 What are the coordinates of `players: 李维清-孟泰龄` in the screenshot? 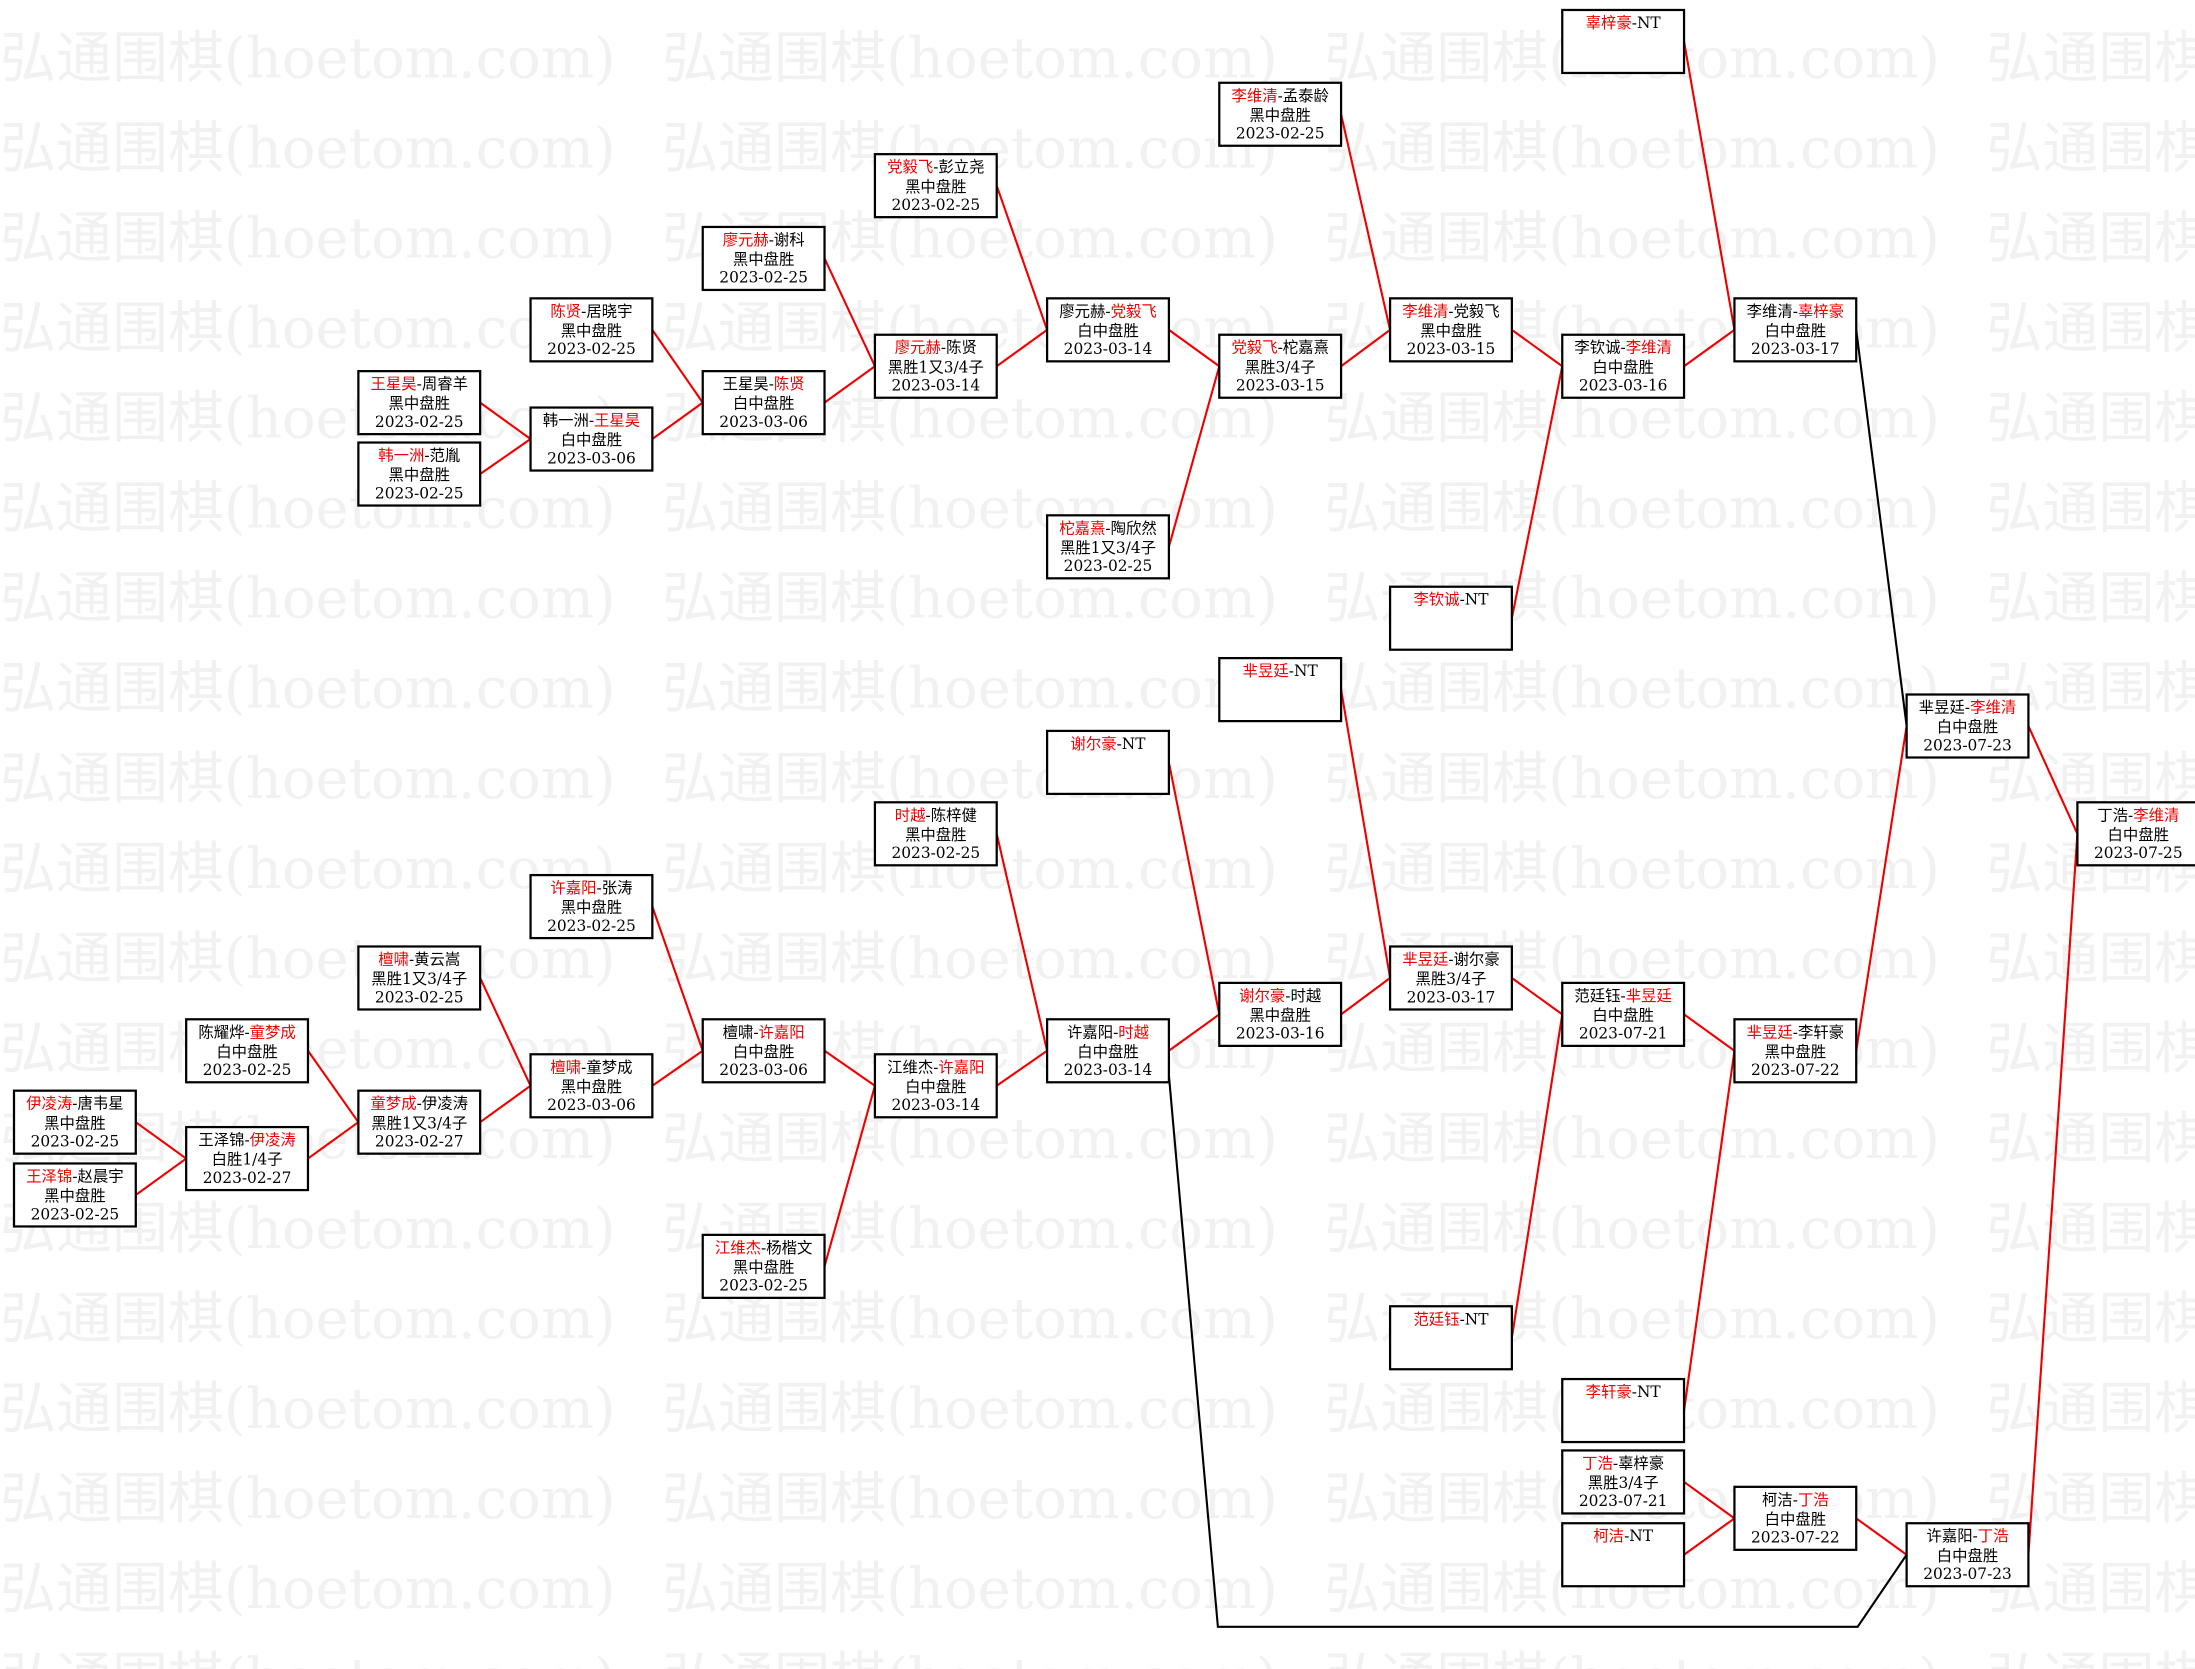 It's located at (1279, 96).